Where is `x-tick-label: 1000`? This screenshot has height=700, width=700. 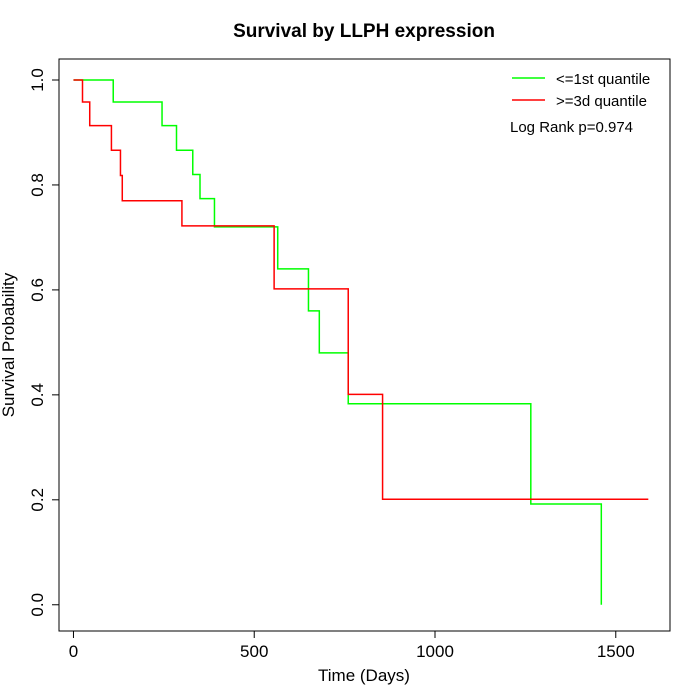
x-tick-label: 1000 is located at coordinates (435, 651).